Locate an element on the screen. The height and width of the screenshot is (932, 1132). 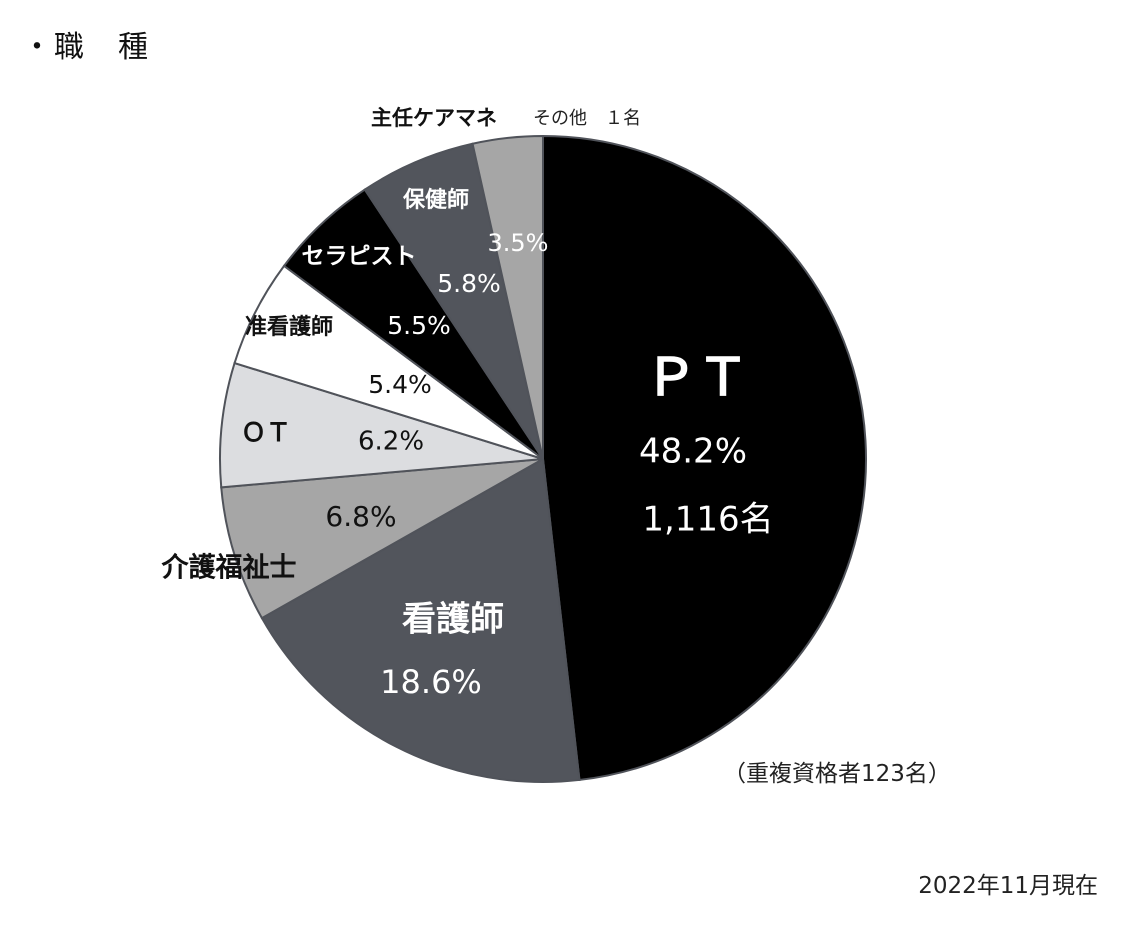
slice-percent-label: 5.5% is located at coordinates (419, 325).